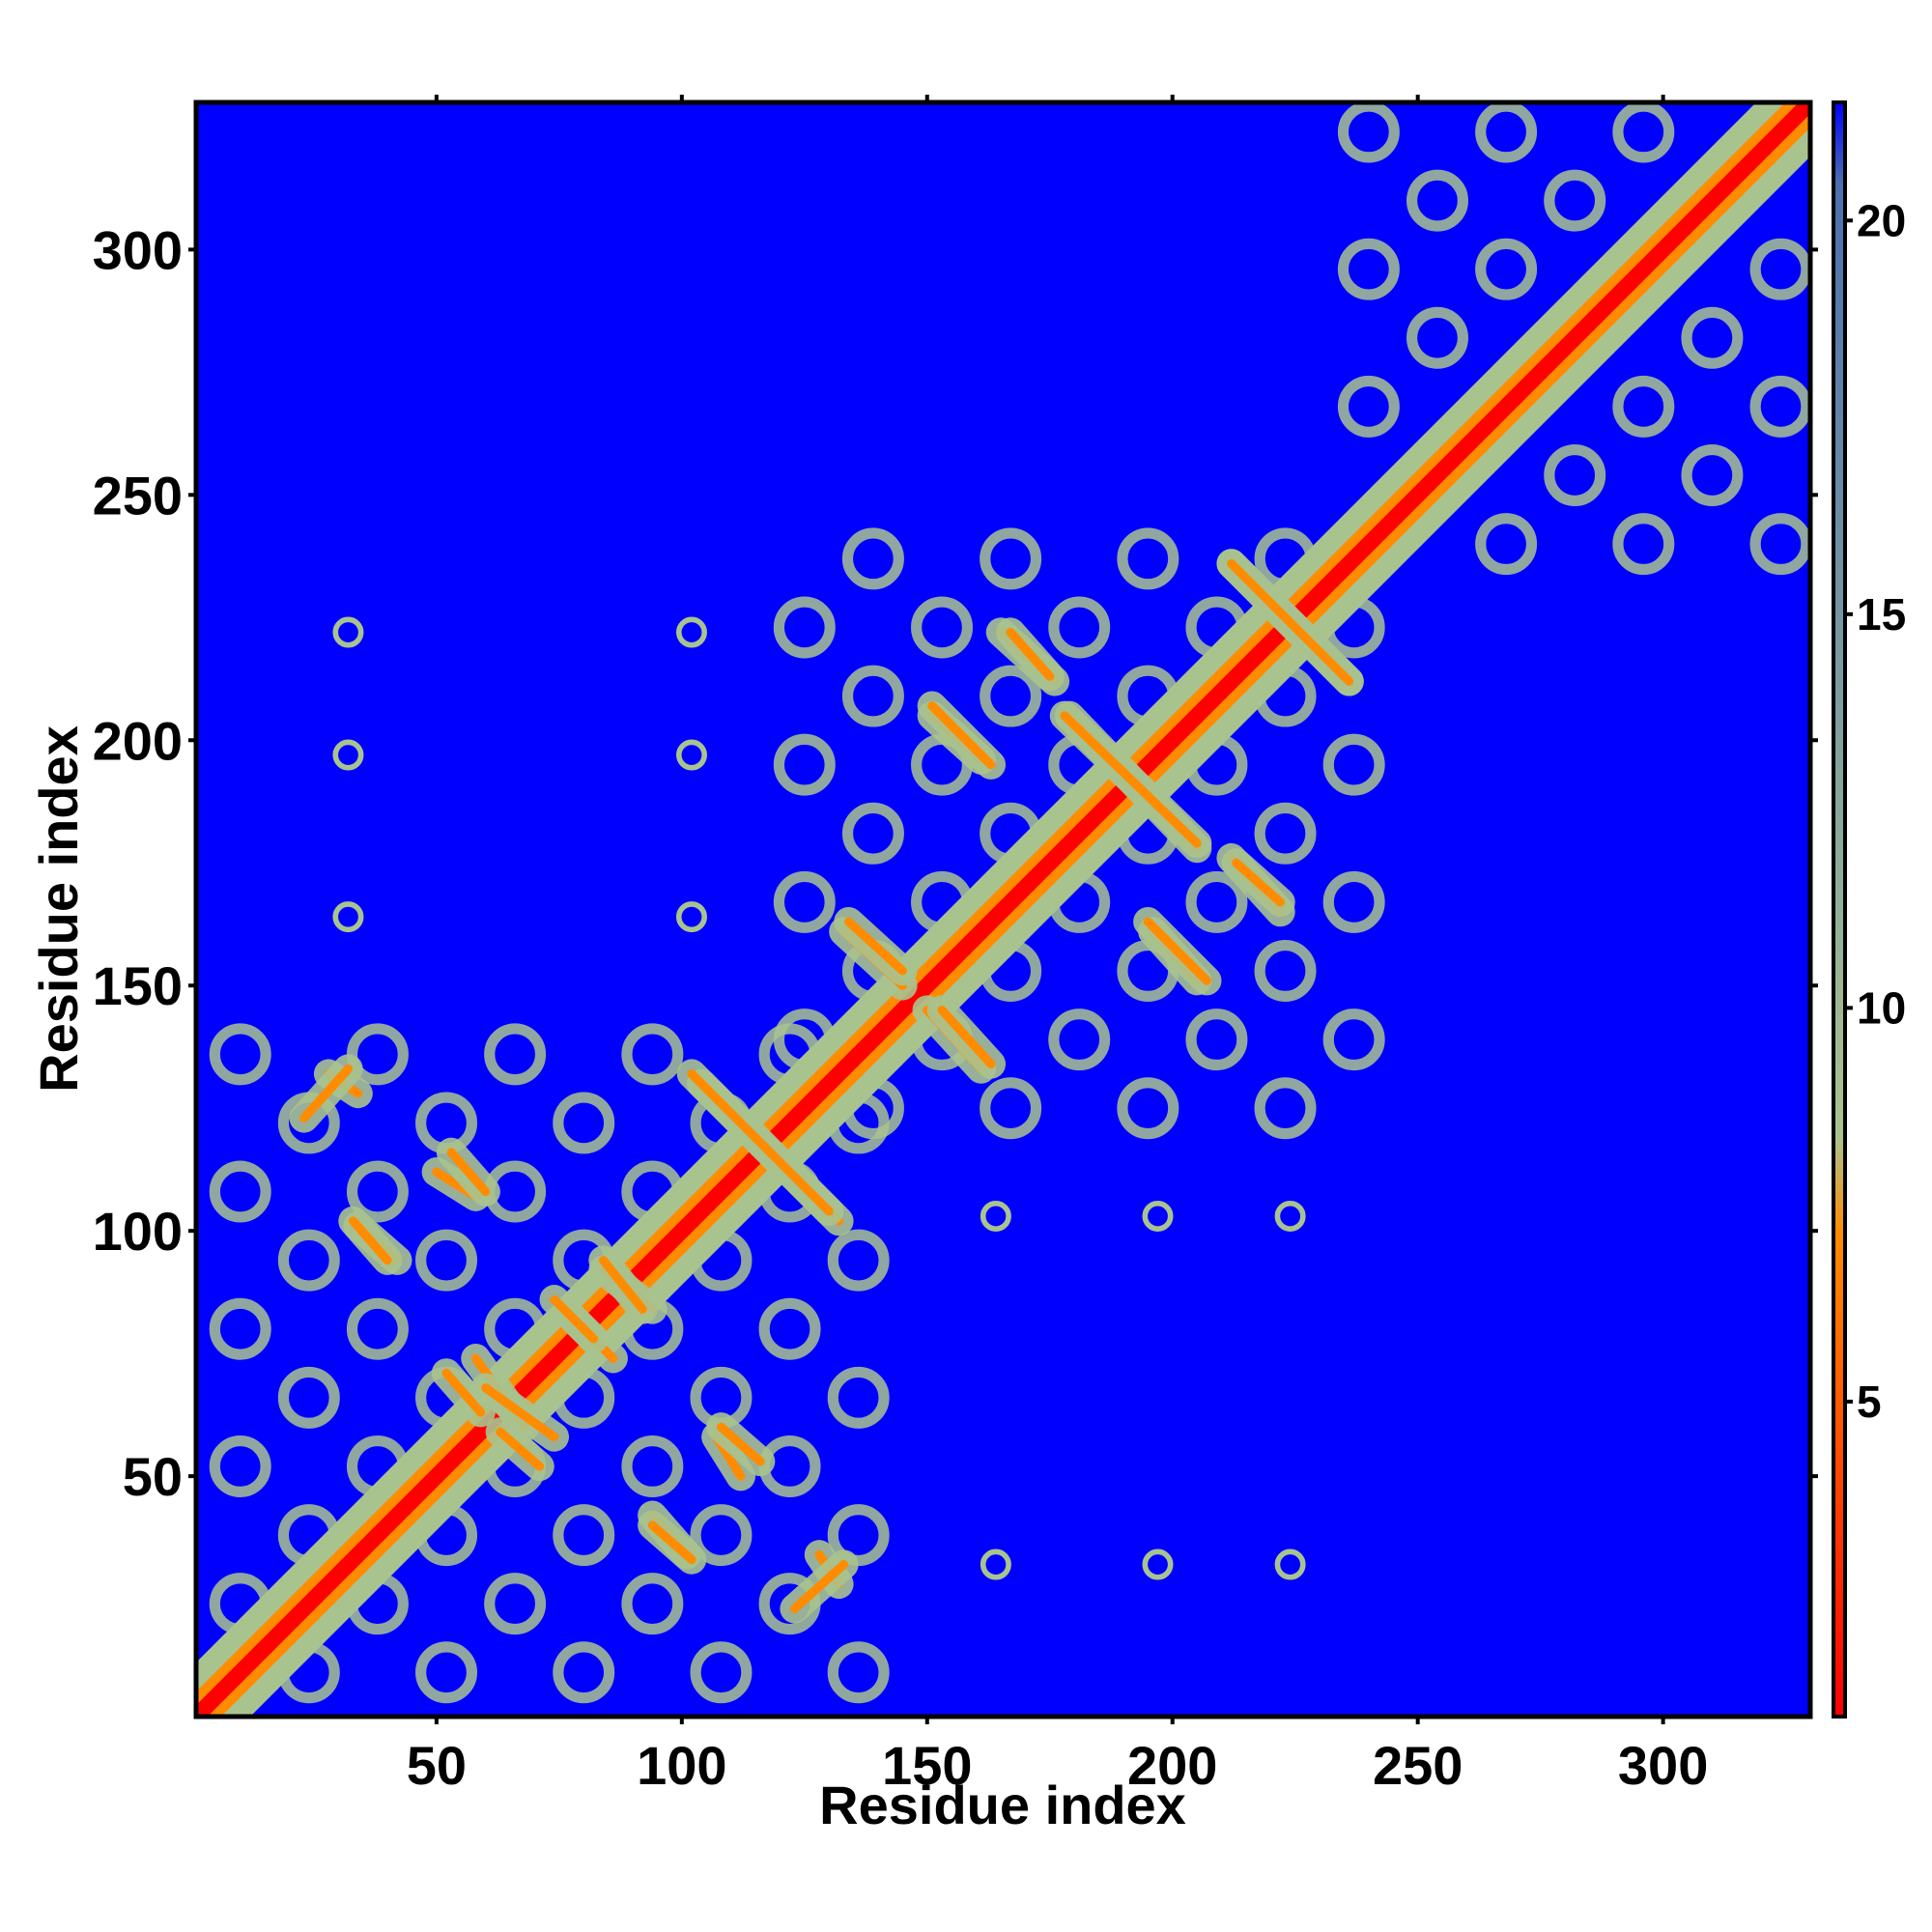  I want to click on colorbar-tick-label: 10, so click(1881, 1008).